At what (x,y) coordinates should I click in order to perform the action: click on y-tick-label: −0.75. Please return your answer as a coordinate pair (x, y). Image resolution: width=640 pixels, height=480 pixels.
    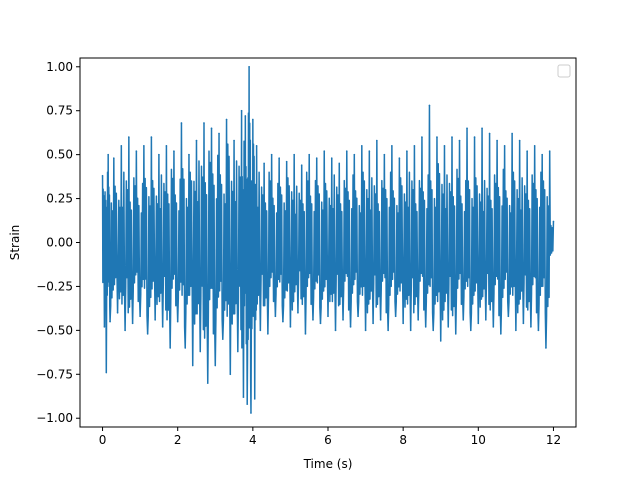
    Looking at the image, I should click on (54, 374).